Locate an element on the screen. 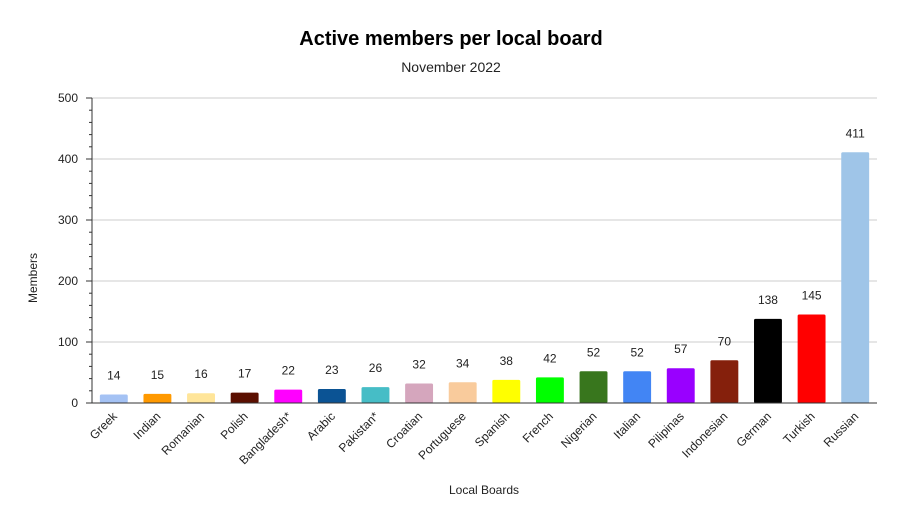 The height and width of the screenshot is (523, 903). data-label: 22 is located at coordinates (289, 371).